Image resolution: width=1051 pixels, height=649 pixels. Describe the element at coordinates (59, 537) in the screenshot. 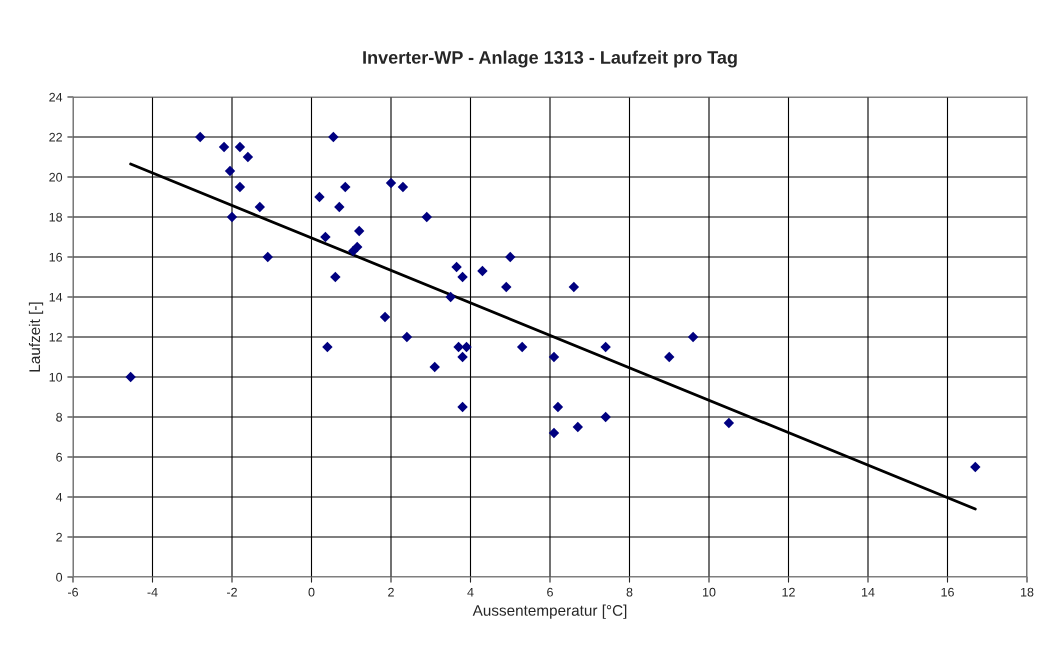

I see `y-tick-label: 2` at that location.